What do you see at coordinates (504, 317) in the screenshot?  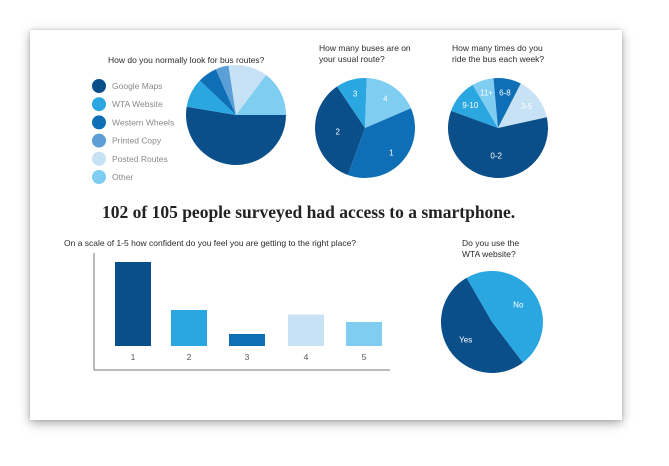 I see `pie-slice-no` at bounding box center [504, 317].